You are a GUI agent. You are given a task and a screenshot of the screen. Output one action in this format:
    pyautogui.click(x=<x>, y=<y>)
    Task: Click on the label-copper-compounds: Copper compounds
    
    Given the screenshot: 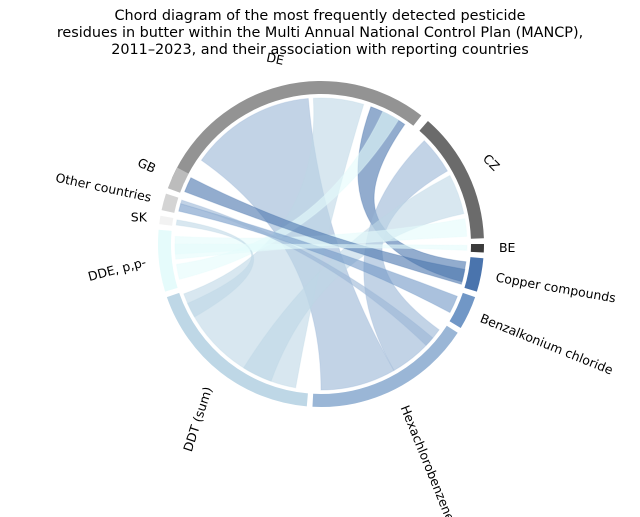 What is the action you would take?
    pyautogui.click(x=556, y=288)
    